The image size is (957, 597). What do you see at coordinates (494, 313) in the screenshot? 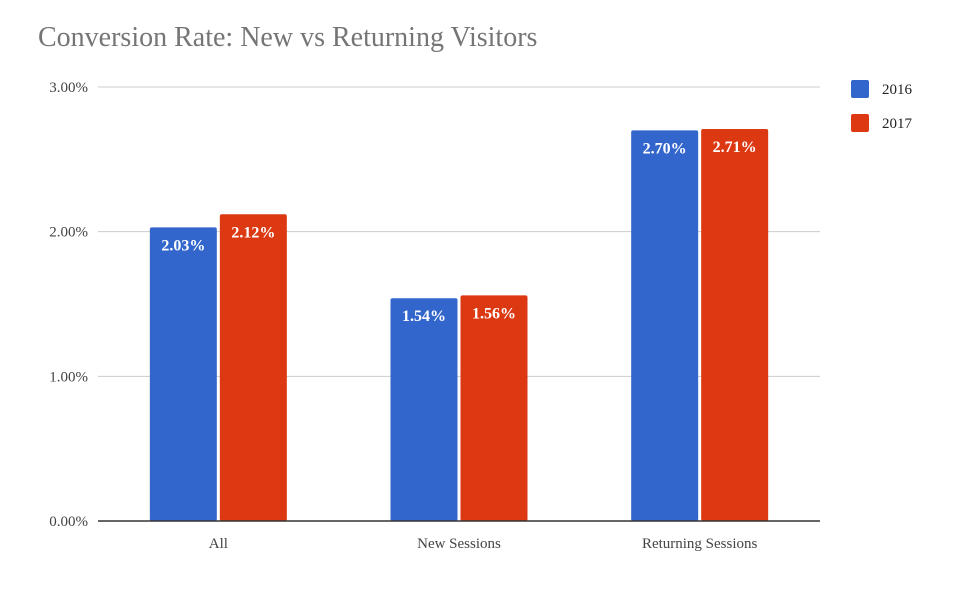
I see `data-label: 1.56%` at bounding box center [494, 313].